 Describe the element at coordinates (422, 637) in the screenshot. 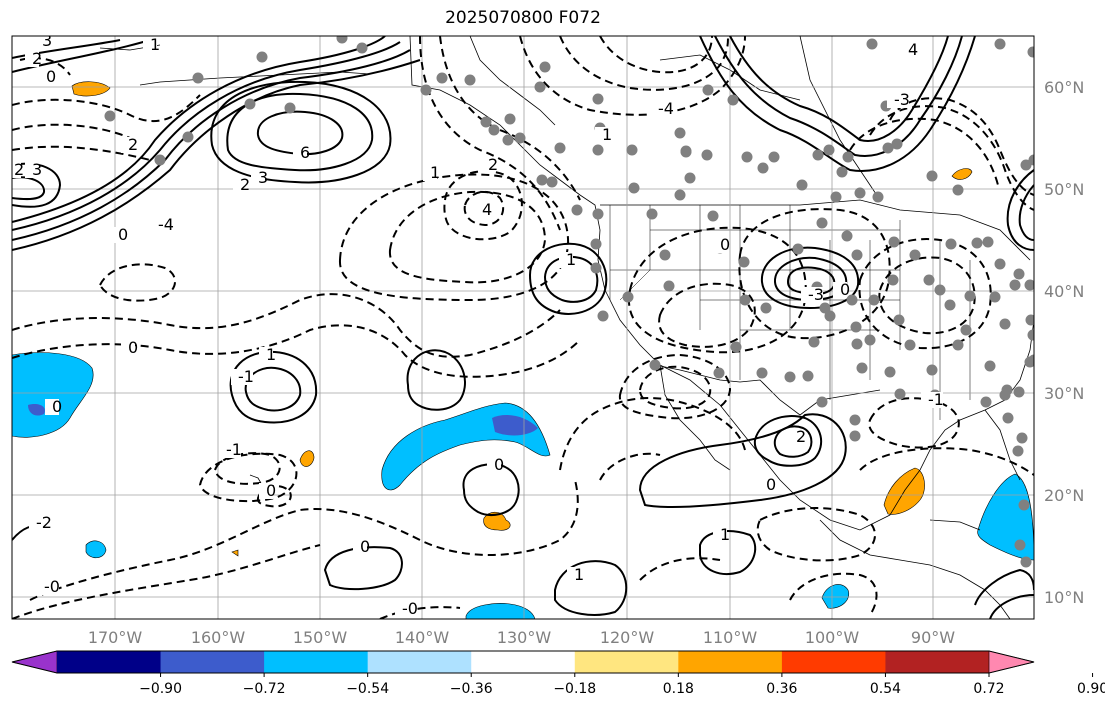

I see `longitude-label: 140°W` at that location.